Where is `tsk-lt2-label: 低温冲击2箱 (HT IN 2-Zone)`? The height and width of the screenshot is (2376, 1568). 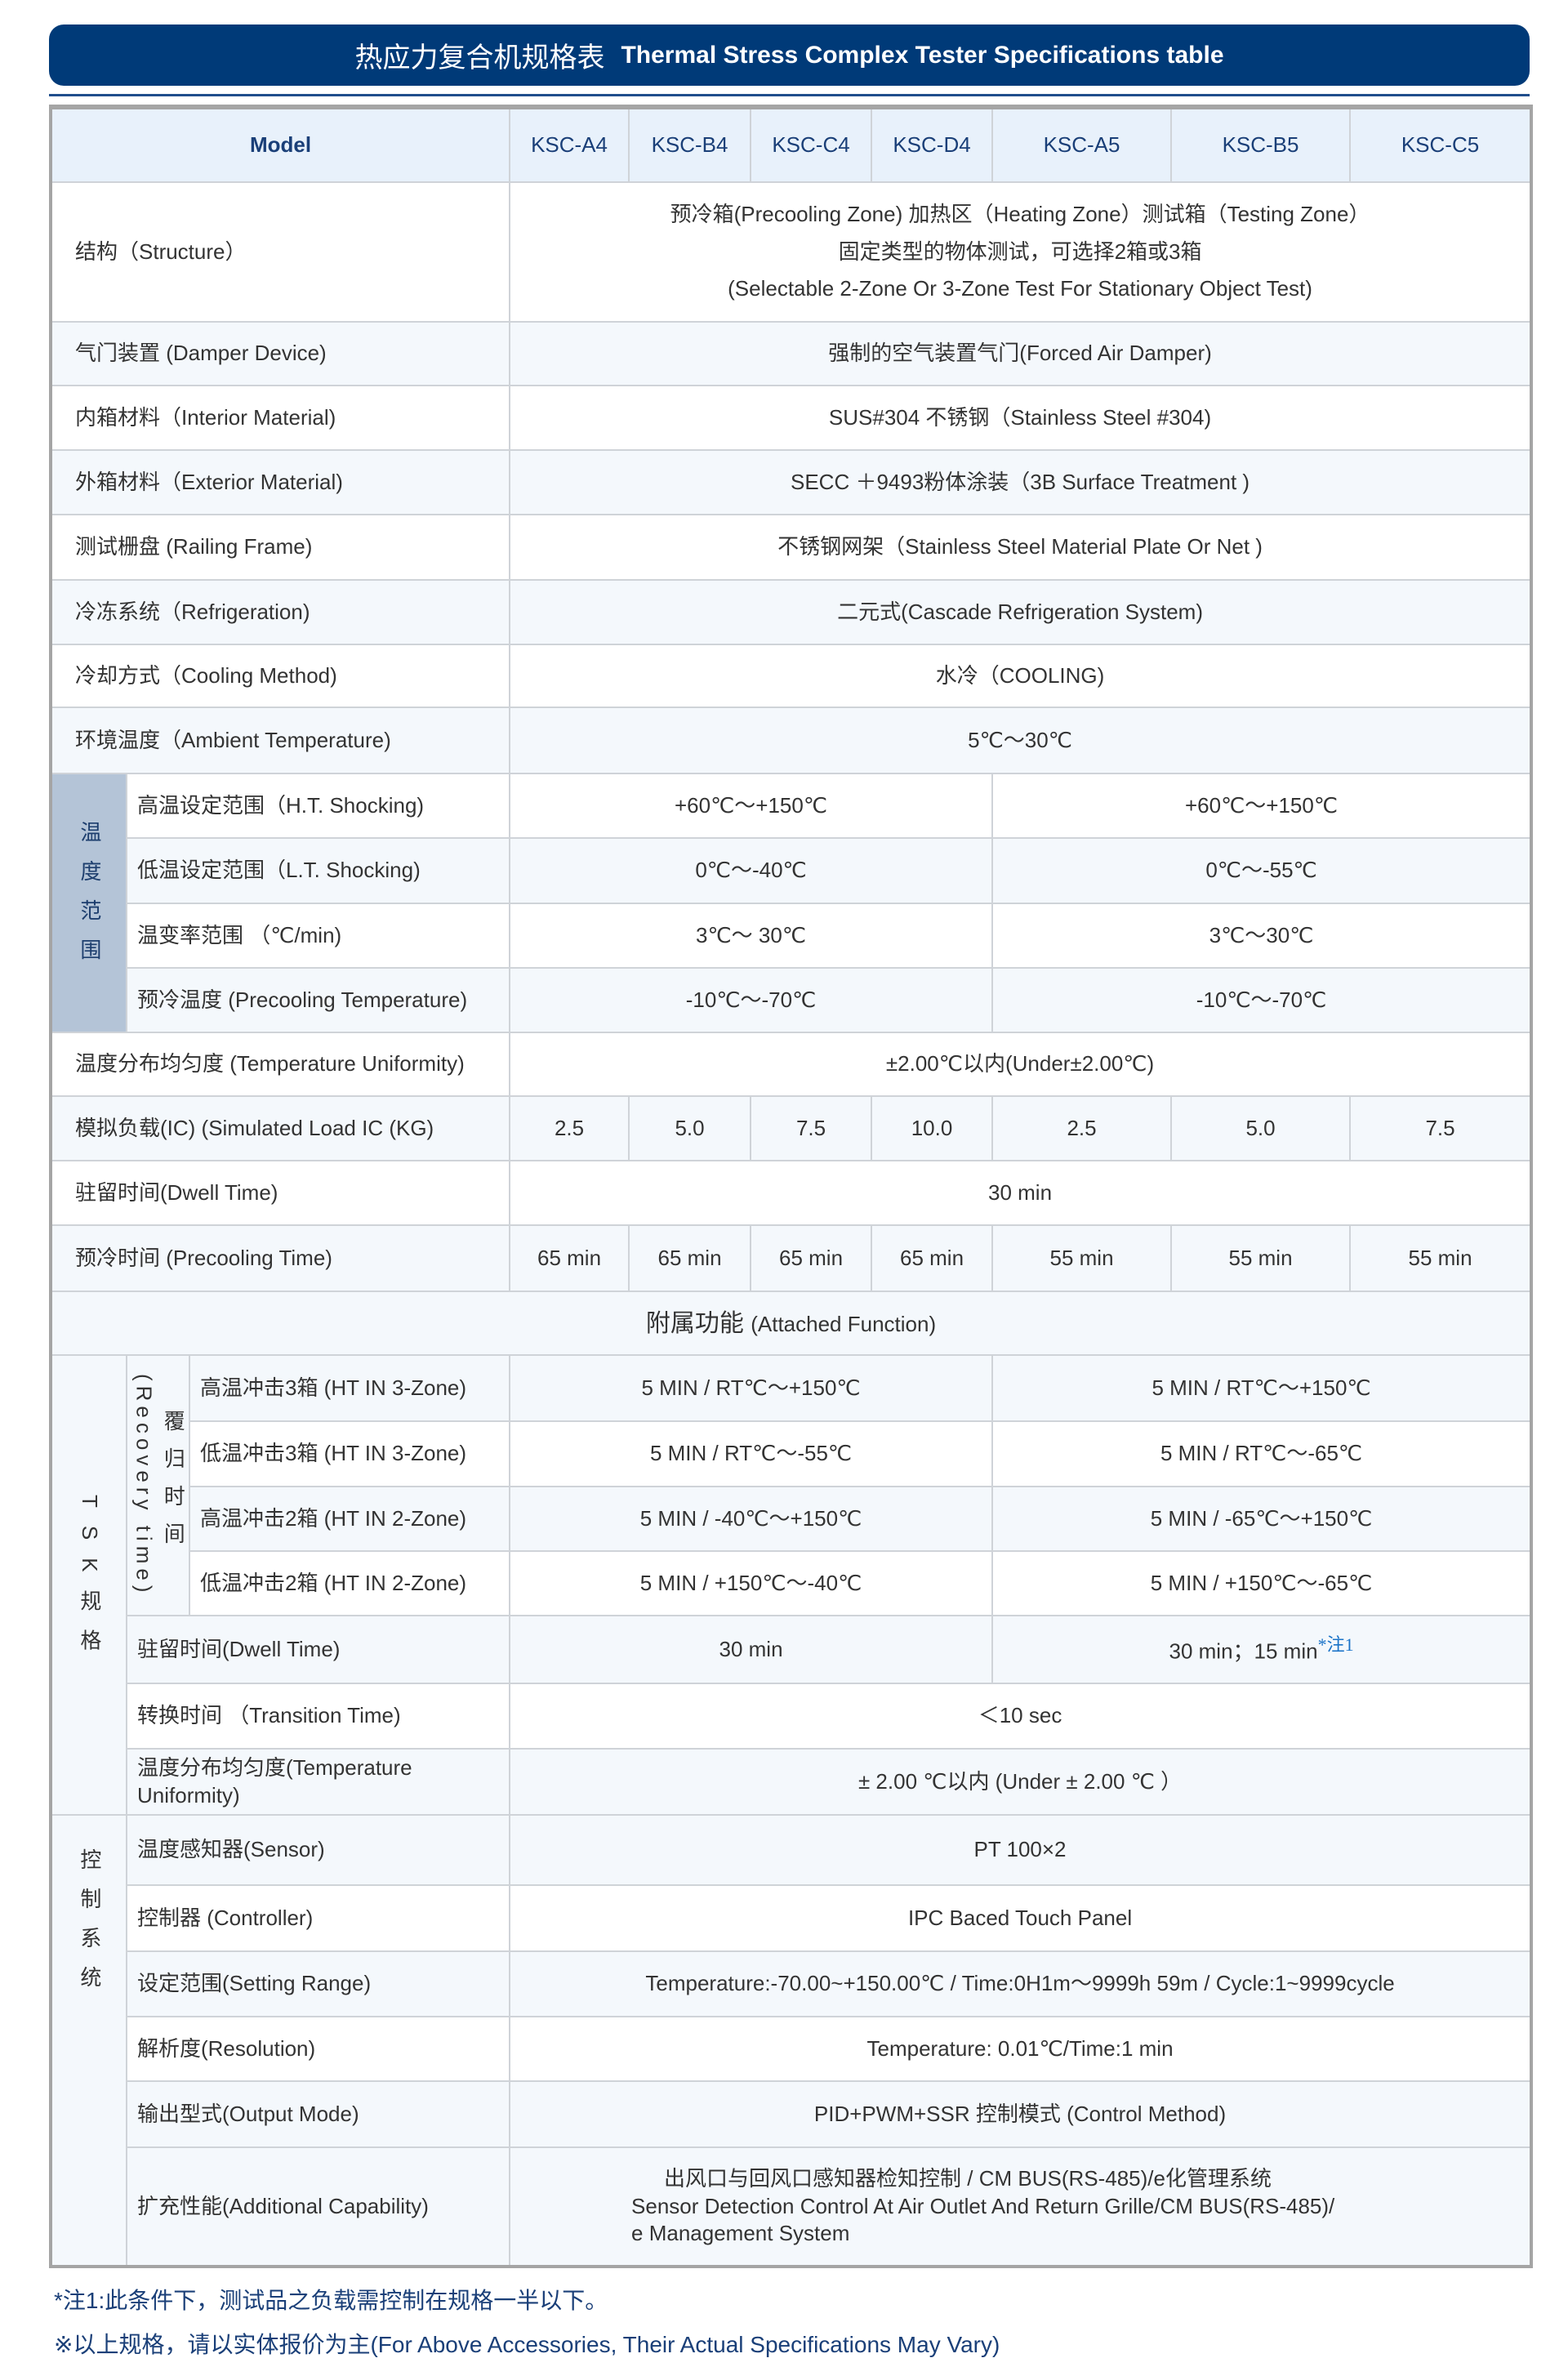 tsk-lt2-label: 低温冲击2箱 (HT IN 2-Zone) is located at coordinates (349, 1583).